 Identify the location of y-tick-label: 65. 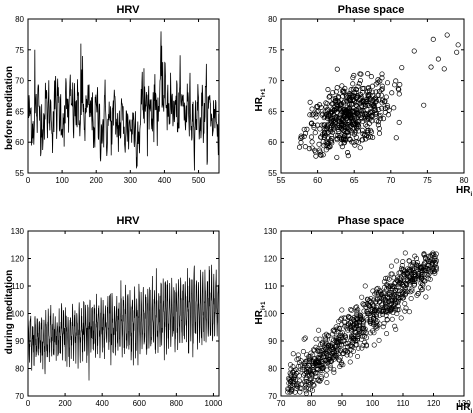
(272, 111).